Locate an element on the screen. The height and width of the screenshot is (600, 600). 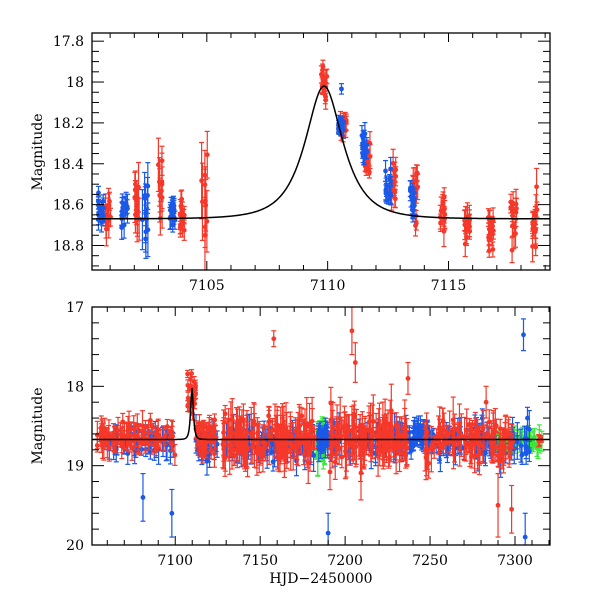
y-tick-label: 18.8 is located at coordinates (68, 246).